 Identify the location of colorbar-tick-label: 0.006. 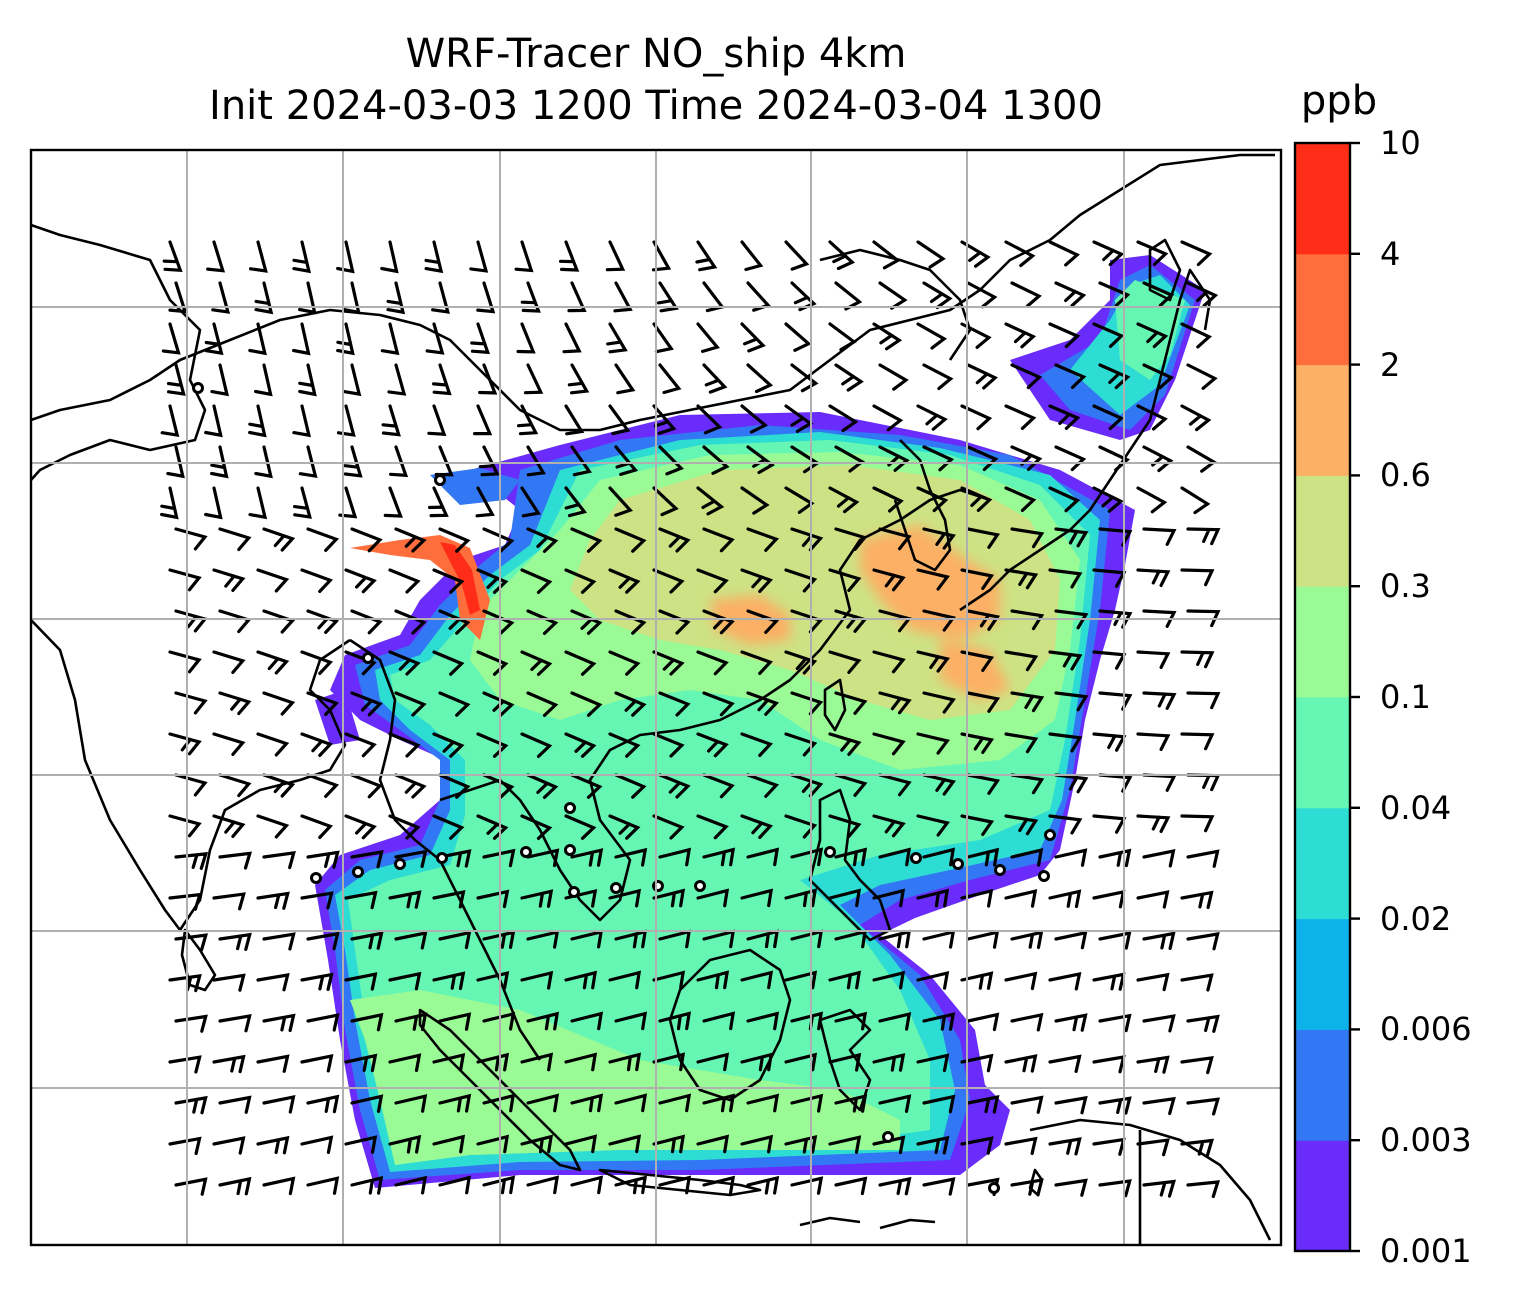
(1426, 1029).